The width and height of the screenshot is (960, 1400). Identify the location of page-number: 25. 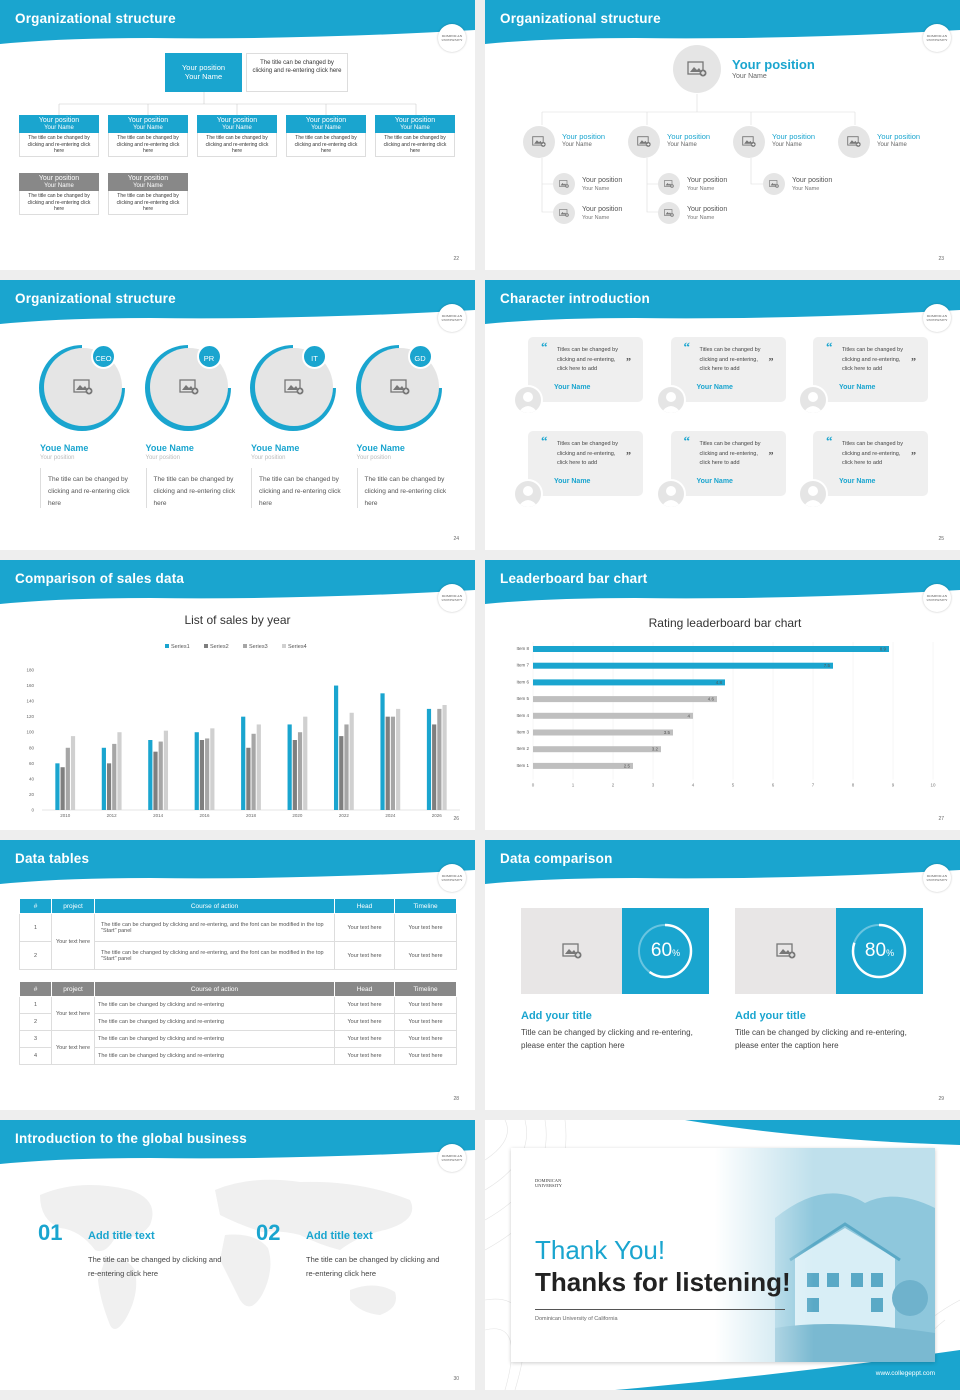
(941, 539).